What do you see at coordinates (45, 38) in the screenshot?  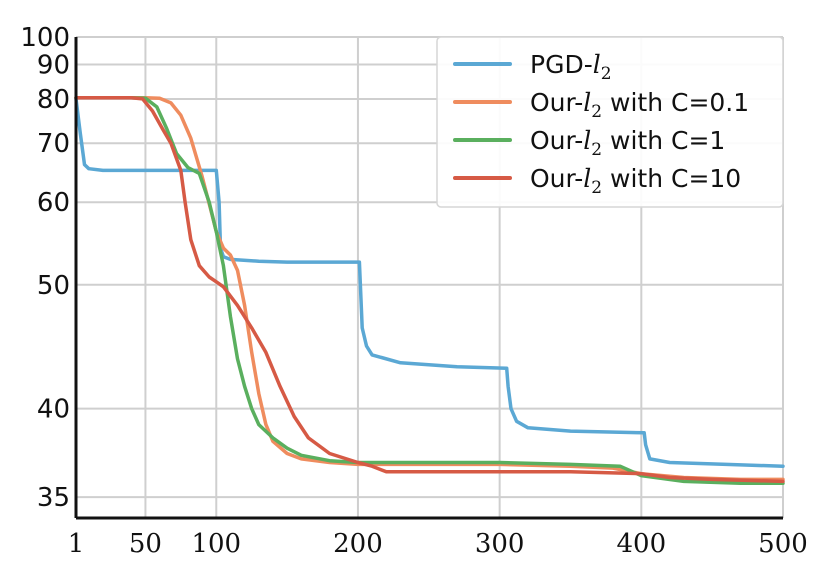 I see `y-tick-label: 100` at bounding box center [45, 38].